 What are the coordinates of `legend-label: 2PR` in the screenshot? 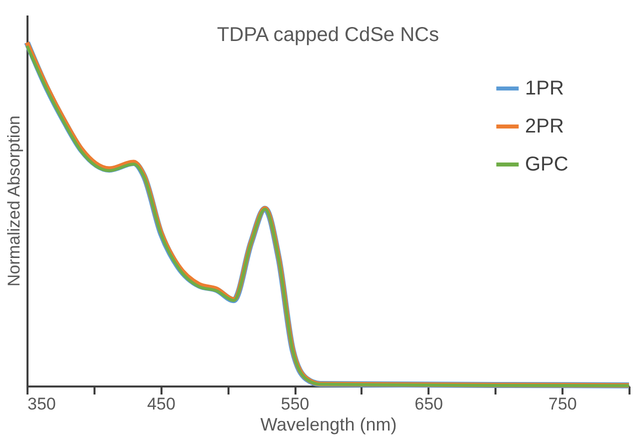 It's located at (544, 127).